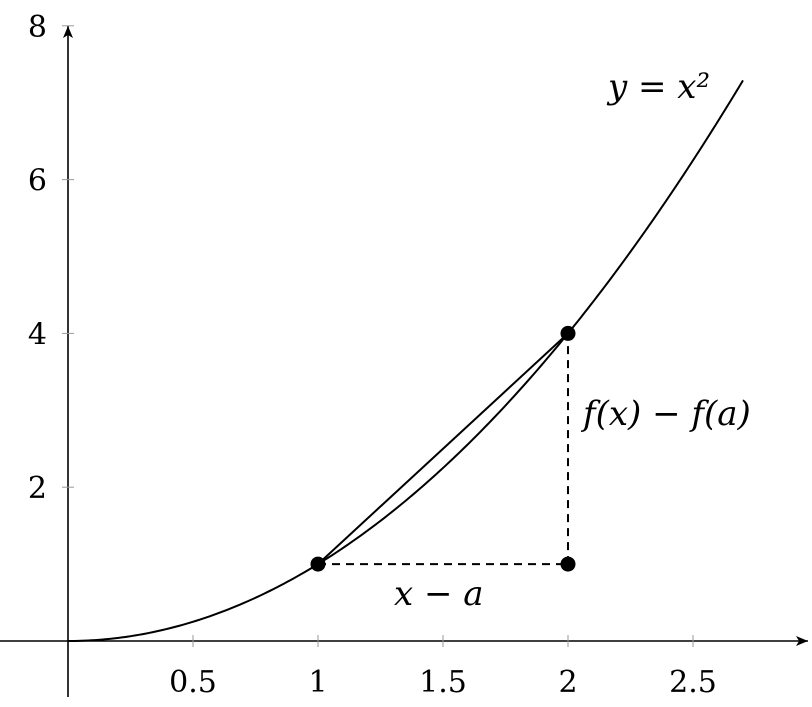  What do you see at coordinates (658, 87) in the screenshot?
I see `curve-label: y = x²` at bounding box center [658, 87].